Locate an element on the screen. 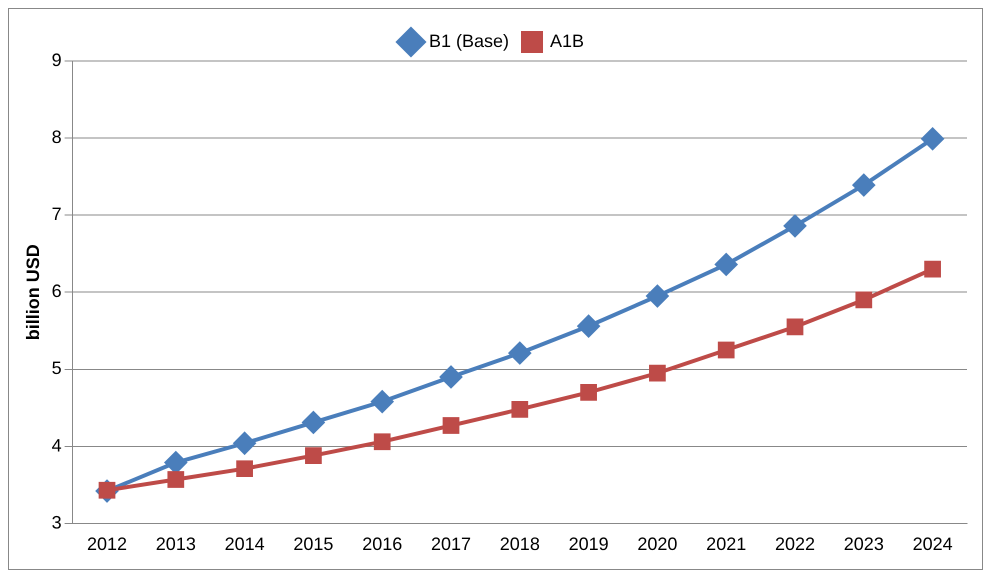  x-tick-label: 2020 is located at coordinates (657, 544).